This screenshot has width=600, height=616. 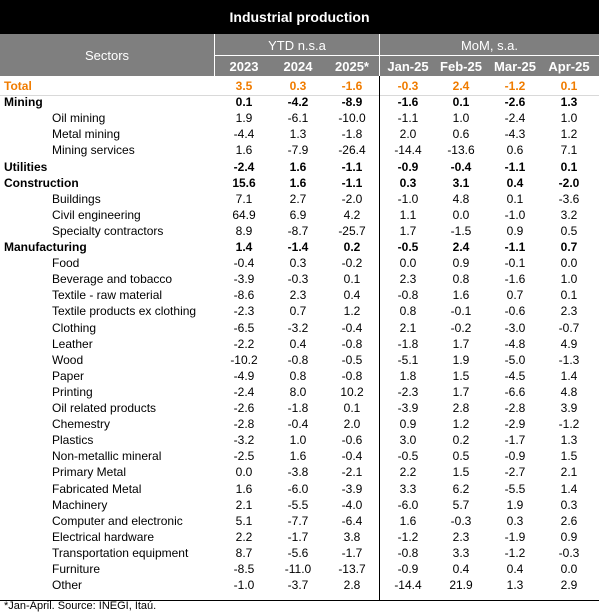 I want to click on mom-value: -1.3, so click(x=569, y=359).